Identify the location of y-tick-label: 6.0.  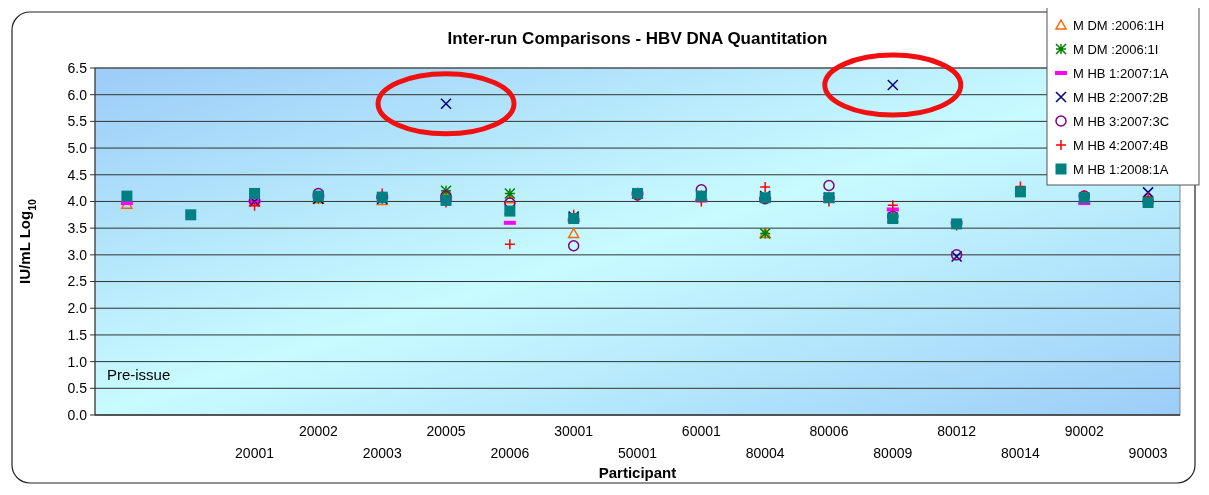
(77, 94).